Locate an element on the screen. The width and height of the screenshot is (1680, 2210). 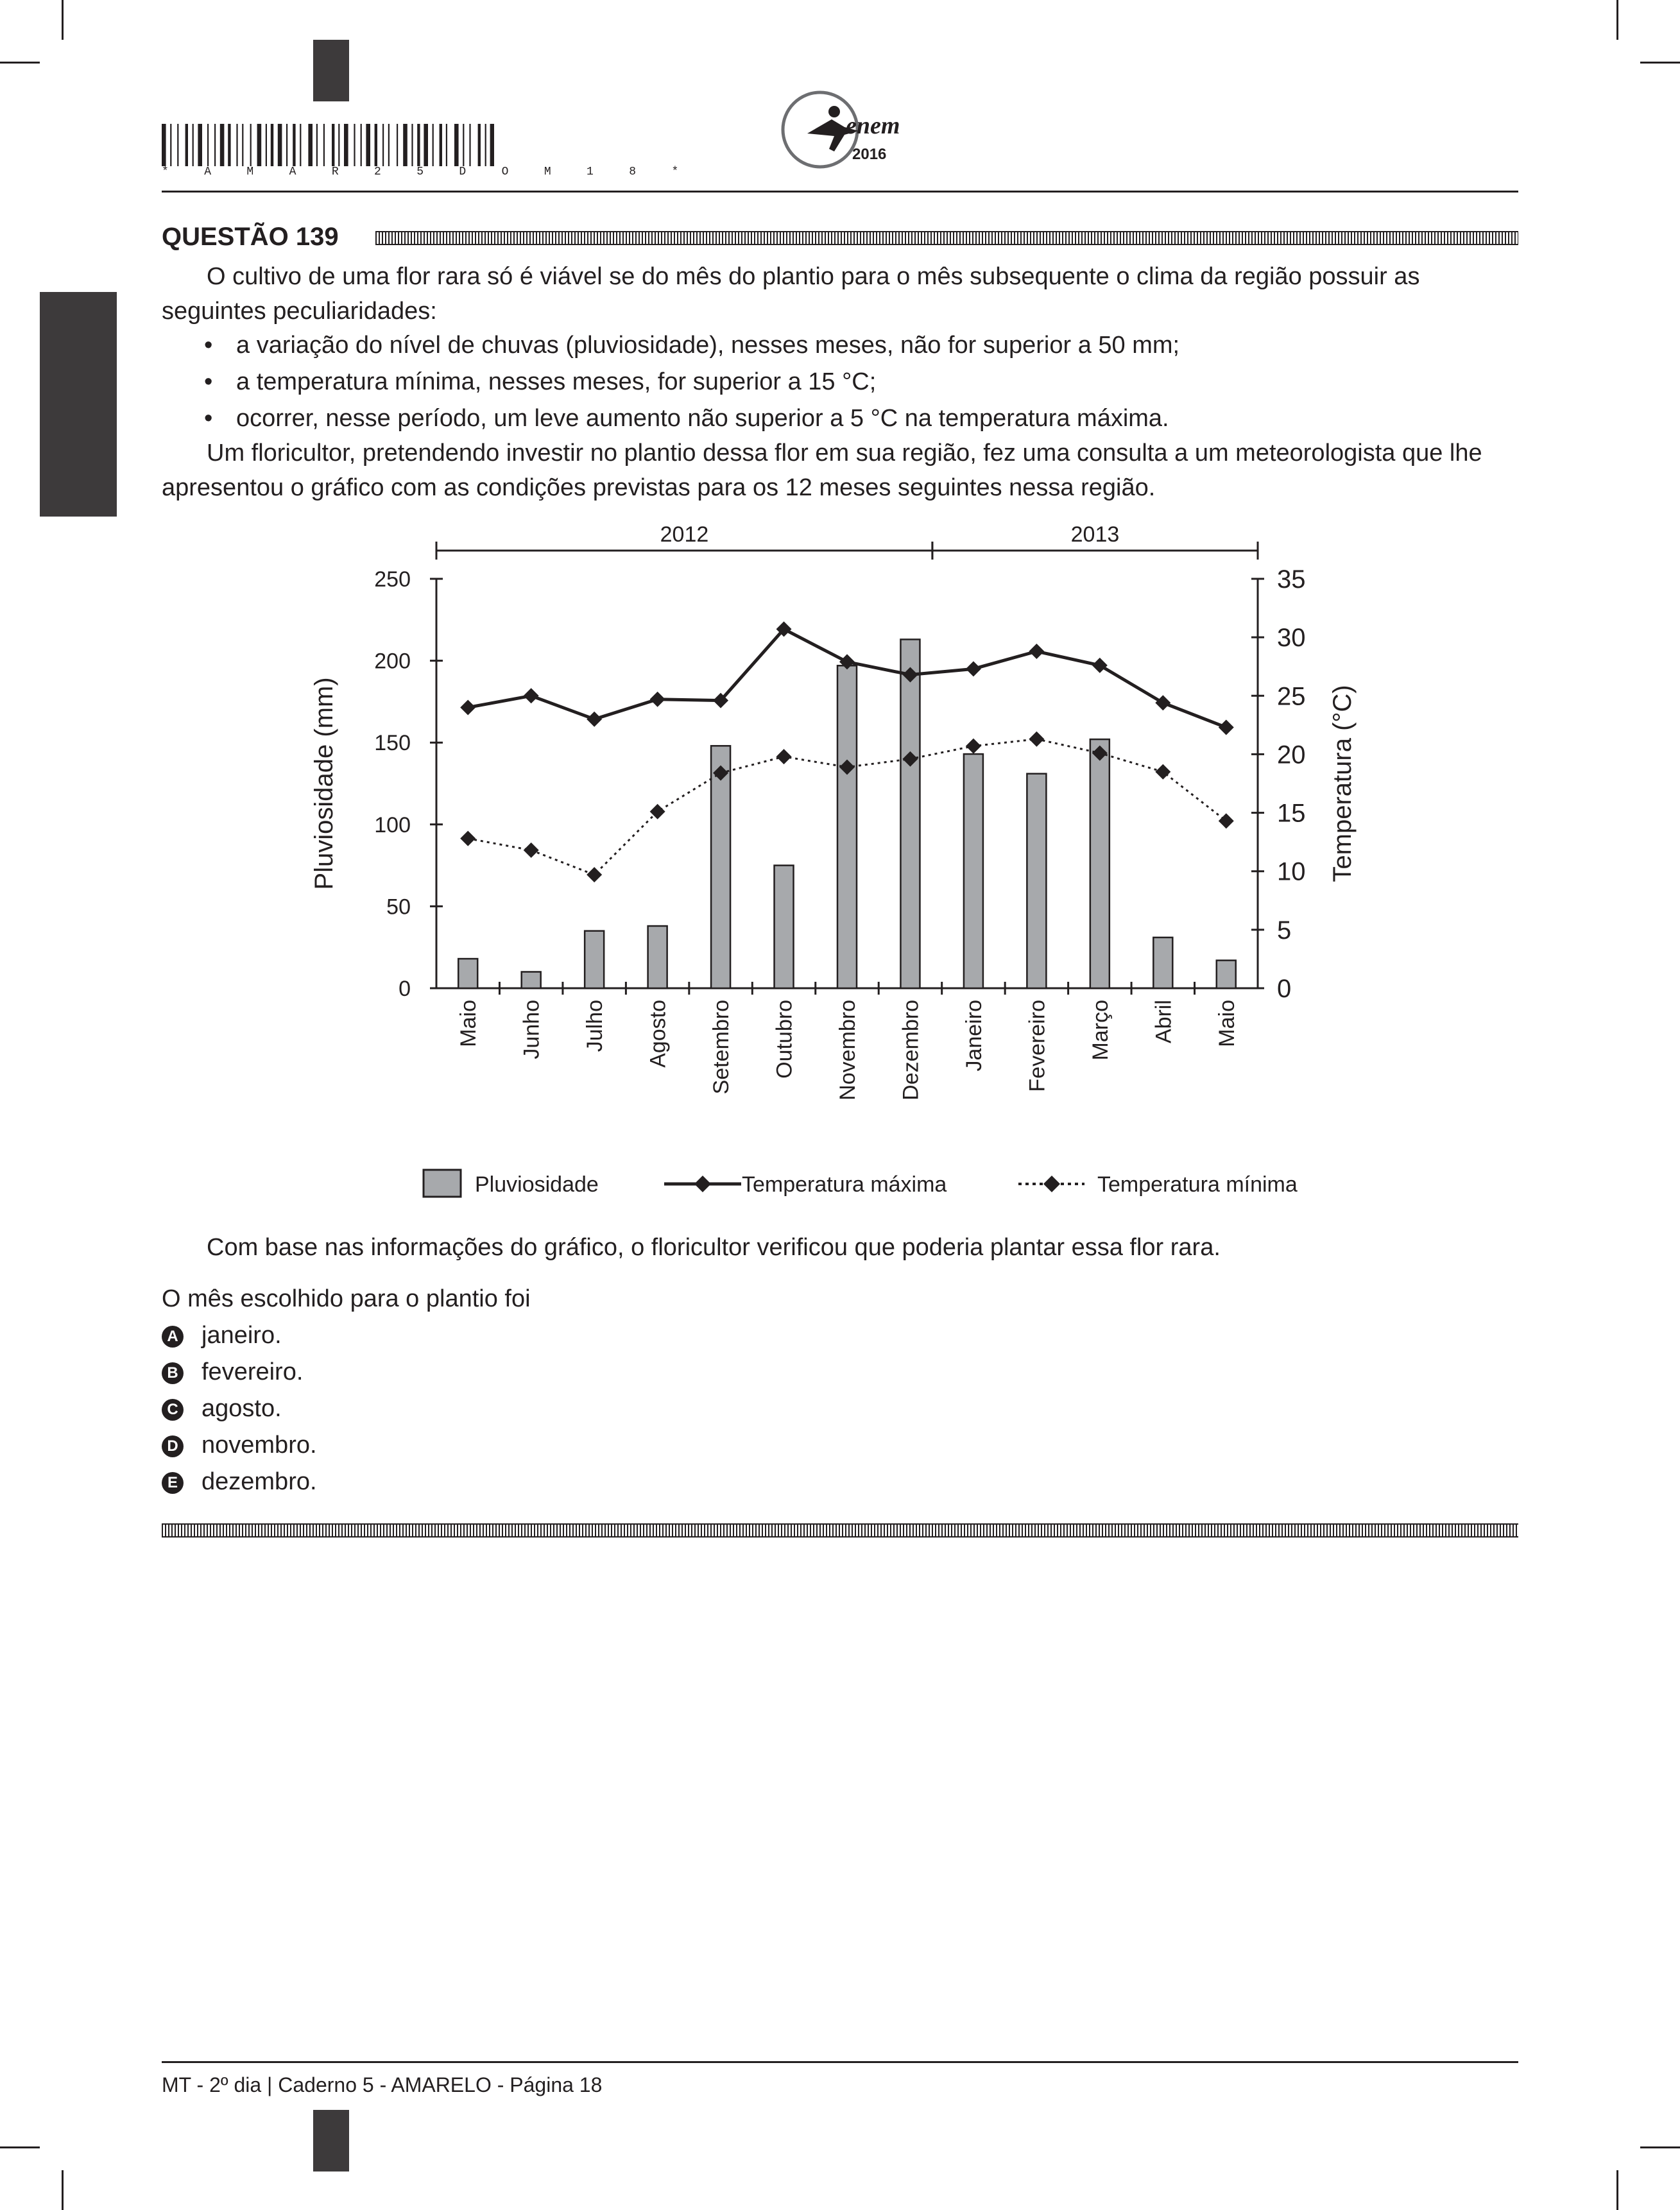
y-right-axis-label: Temperatura (°C) is located at coordinates (1342, 783).